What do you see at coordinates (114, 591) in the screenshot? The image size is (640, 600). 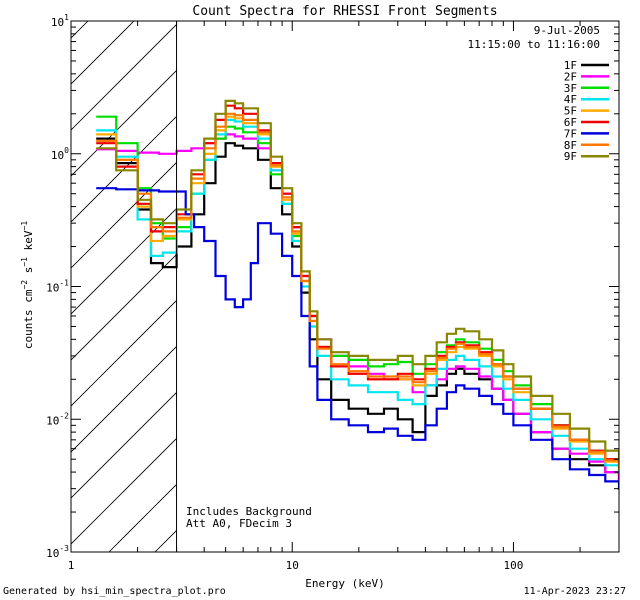 I see `footer-generated-by: Generated by hsi_min_spectra_plot.pro` at bounding box center [114, 591].